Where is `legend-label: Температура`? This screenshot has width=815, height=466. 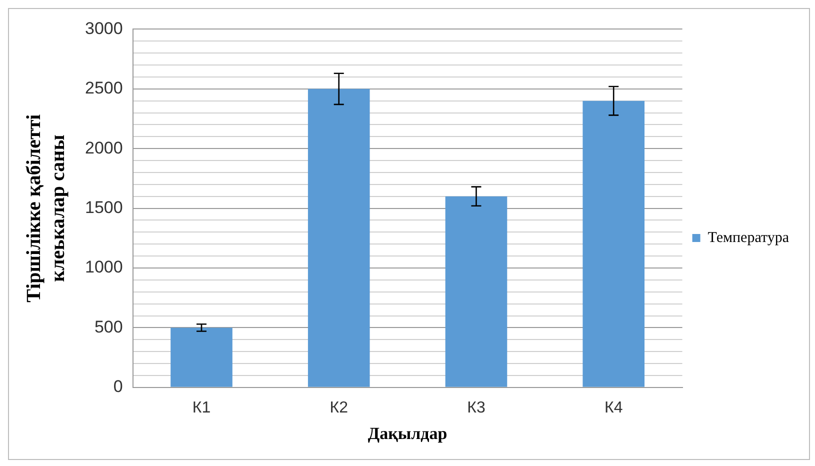
legend-label: Температура is located at coordinates (749, 238).